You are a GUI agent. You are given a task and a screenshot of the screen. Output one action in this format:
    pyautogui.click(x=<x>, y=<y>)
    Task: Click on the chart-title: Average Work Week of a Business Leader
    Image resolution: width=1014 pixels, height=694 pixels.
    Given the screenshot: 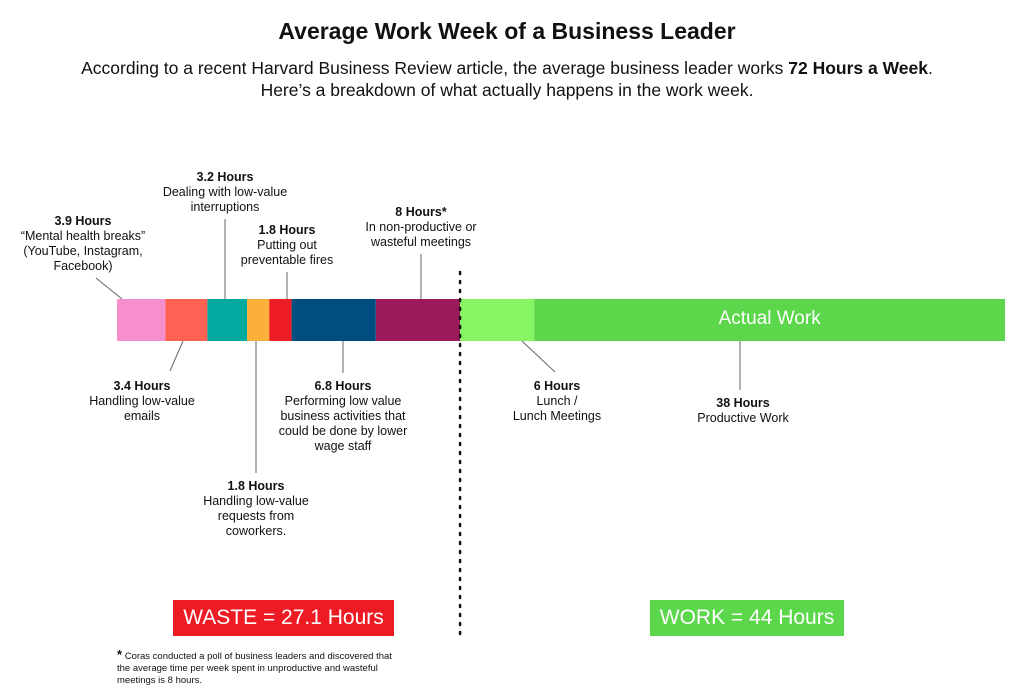 What is the action you would take?
    pyautogui.click(x=507, y=31)
    